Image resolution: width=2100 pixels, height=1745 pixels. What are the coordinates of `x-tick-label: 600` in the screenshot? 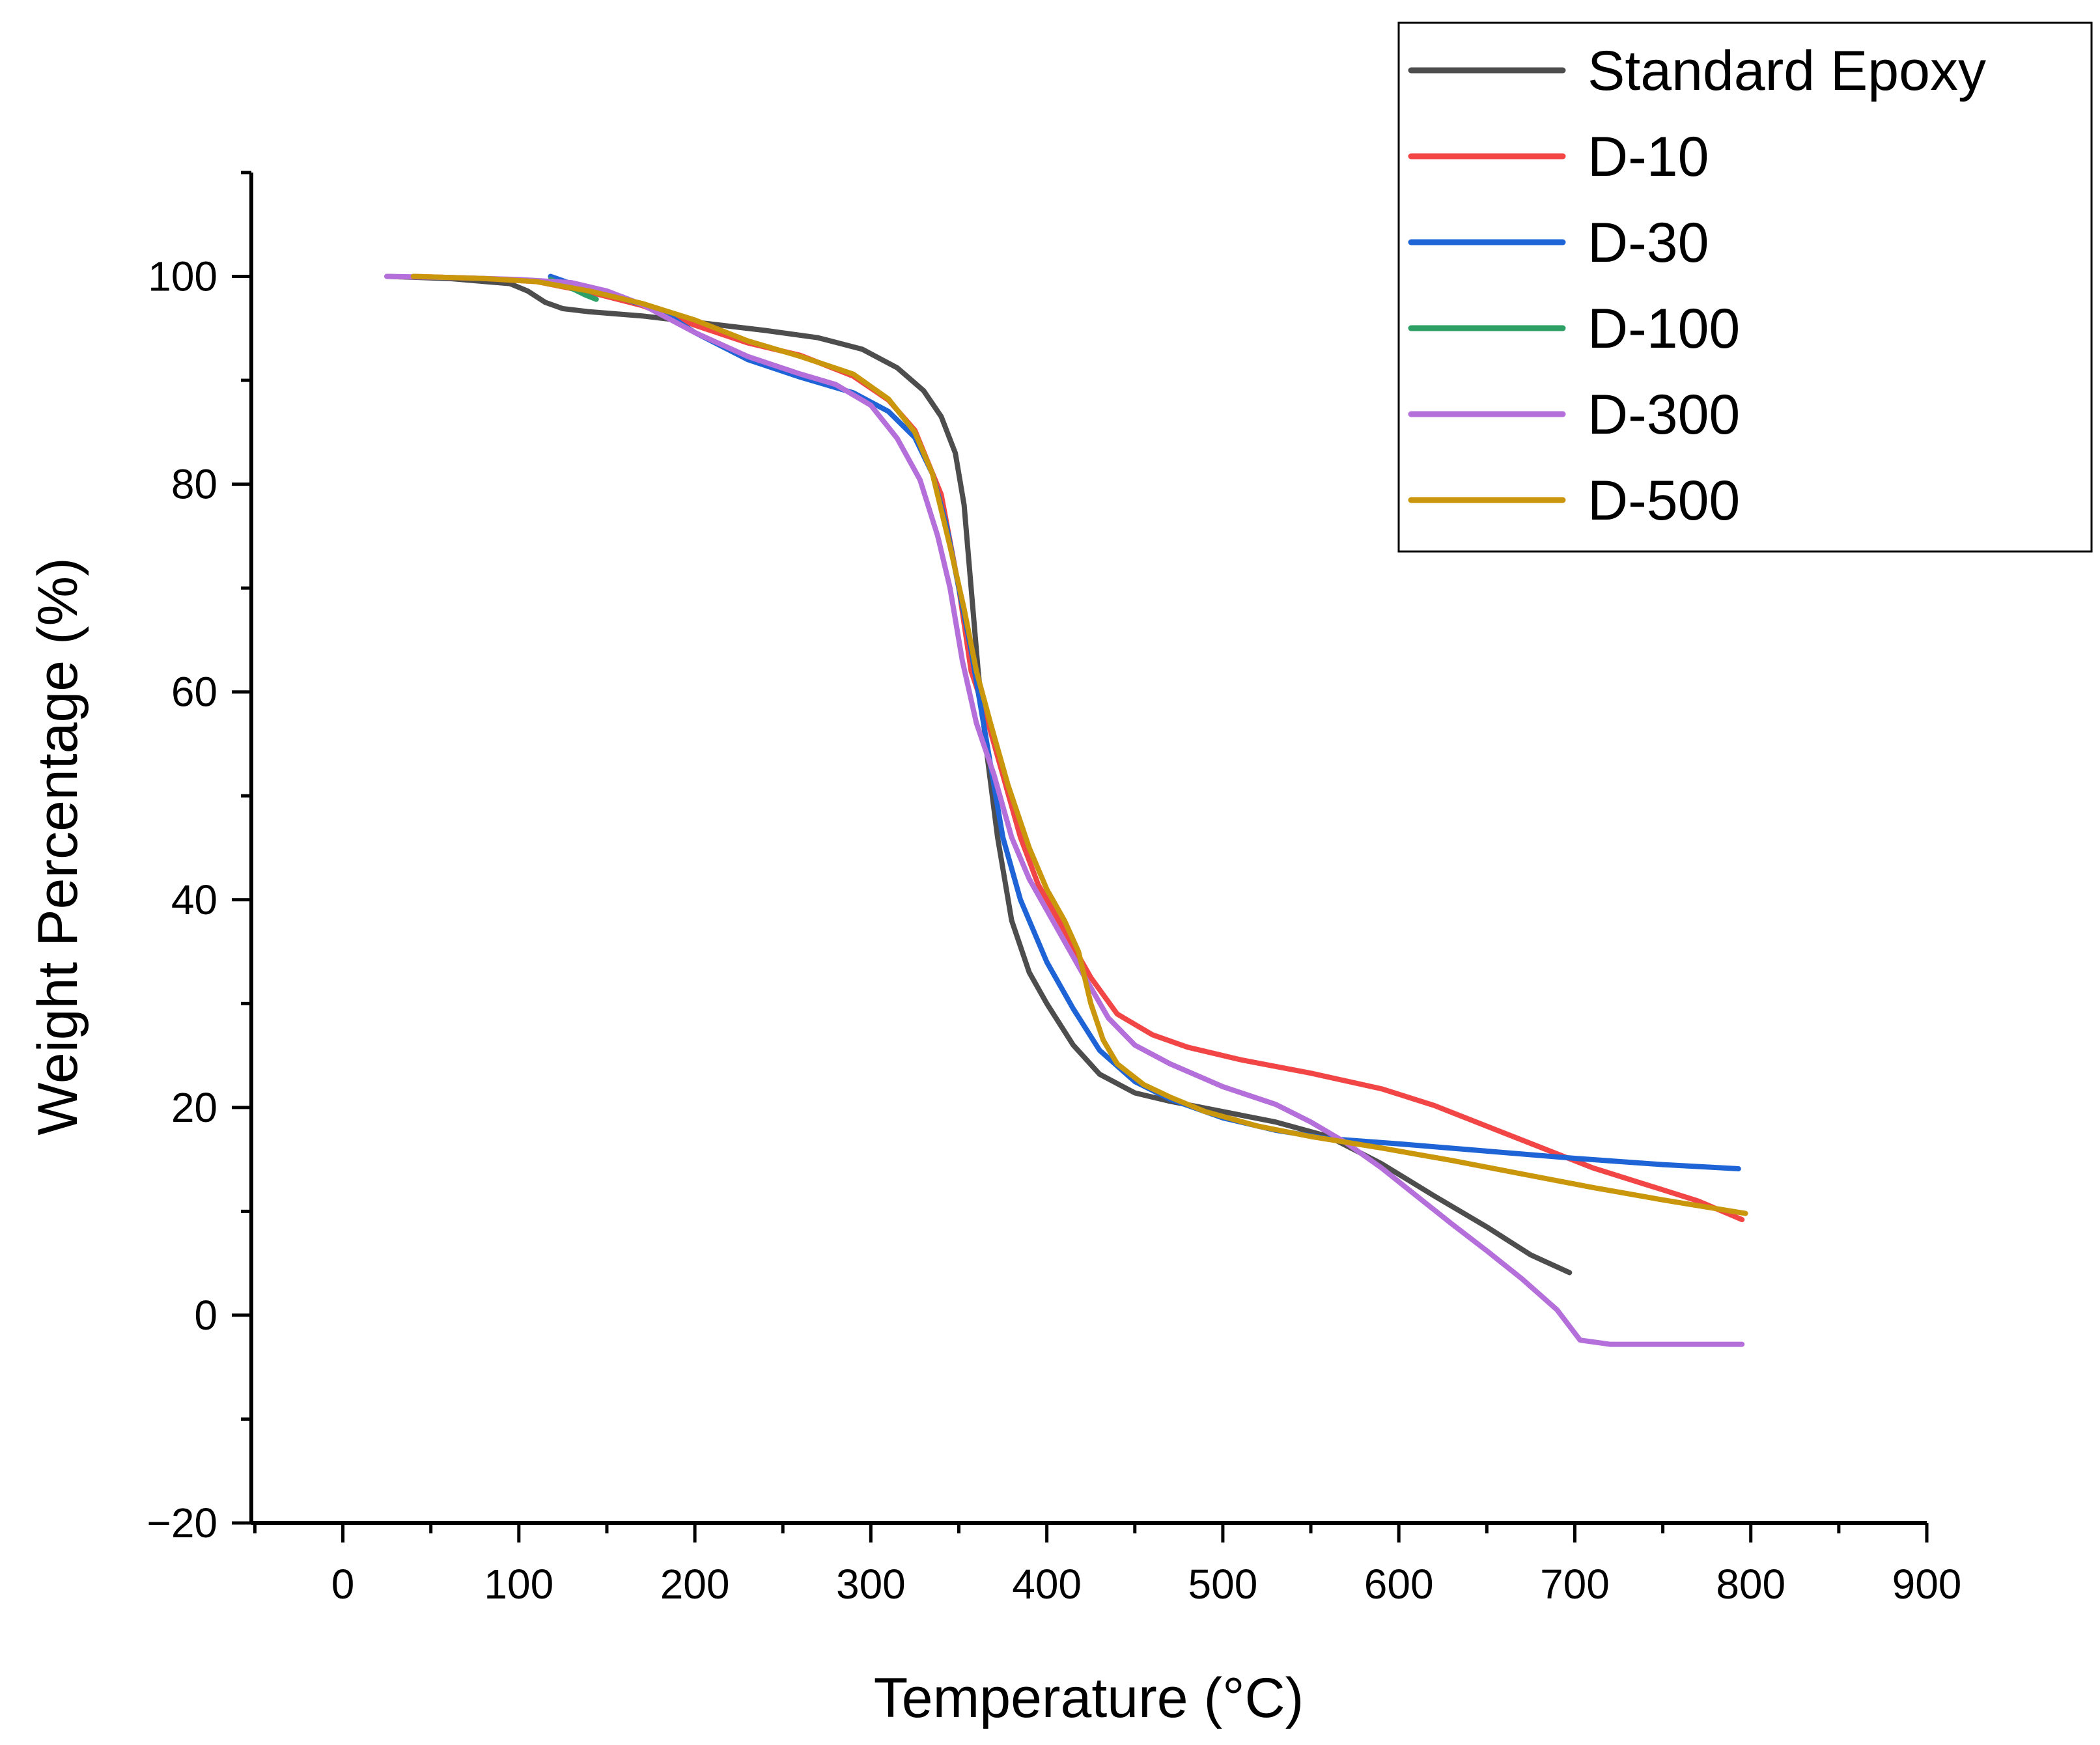 It's located at (1399, 1584).